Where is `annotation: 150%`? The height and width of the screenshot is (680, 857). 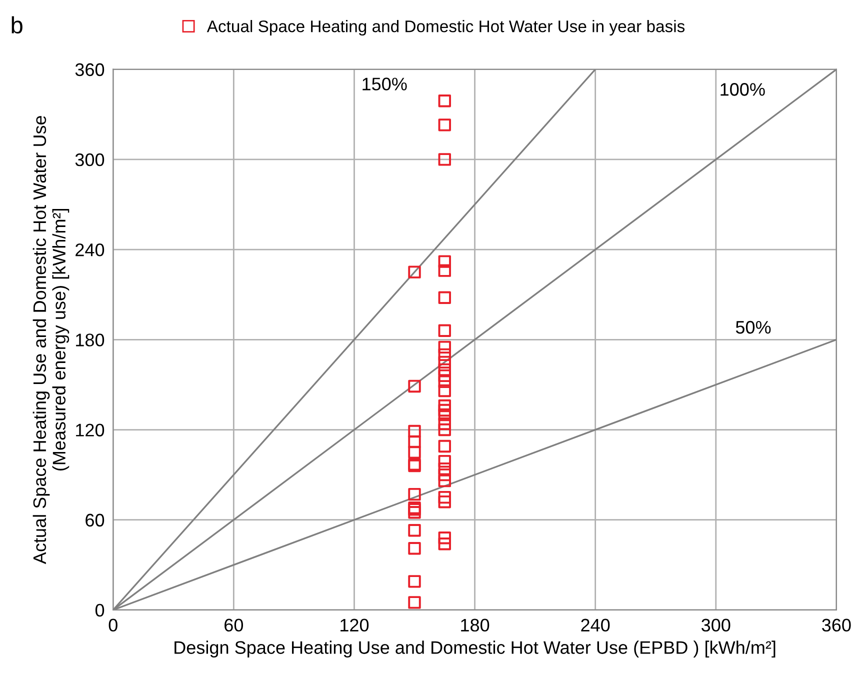
annotation: 150% is located at coordinates (384, 84).